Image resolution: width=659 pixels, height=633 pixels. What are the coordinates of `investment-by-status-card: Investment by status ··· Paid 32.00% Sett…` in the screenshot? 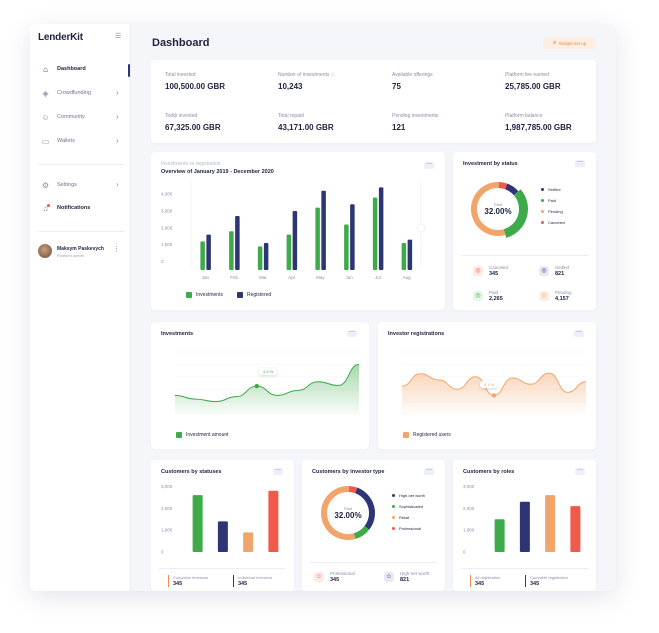 It's located at (524, 231).